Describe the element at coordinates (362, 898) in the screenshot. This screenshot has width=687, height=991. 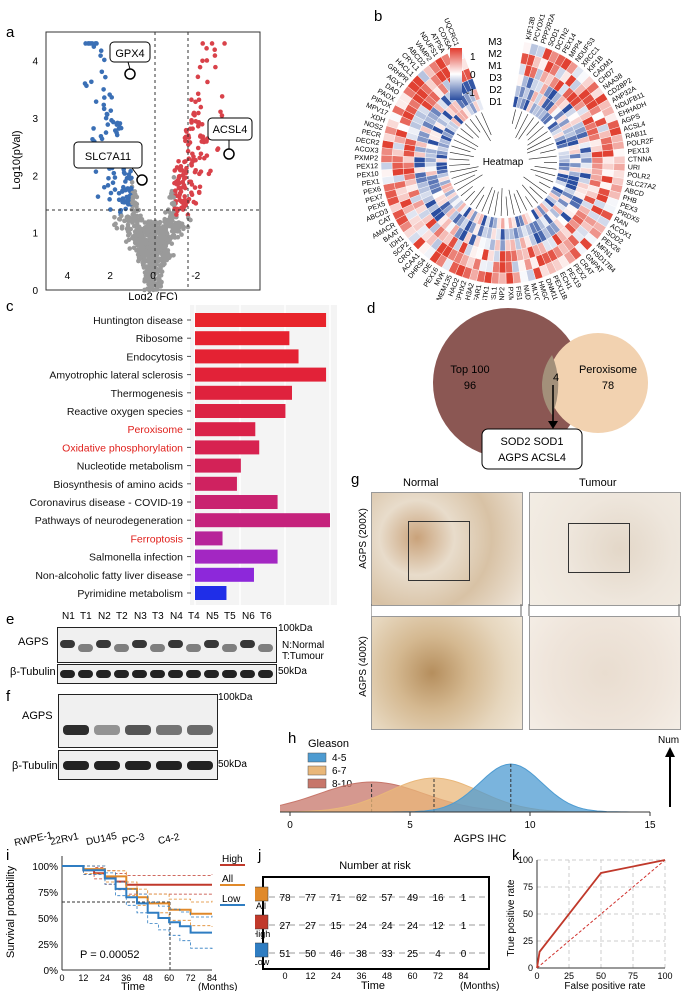
I see `risk-cell: 62` at that location.